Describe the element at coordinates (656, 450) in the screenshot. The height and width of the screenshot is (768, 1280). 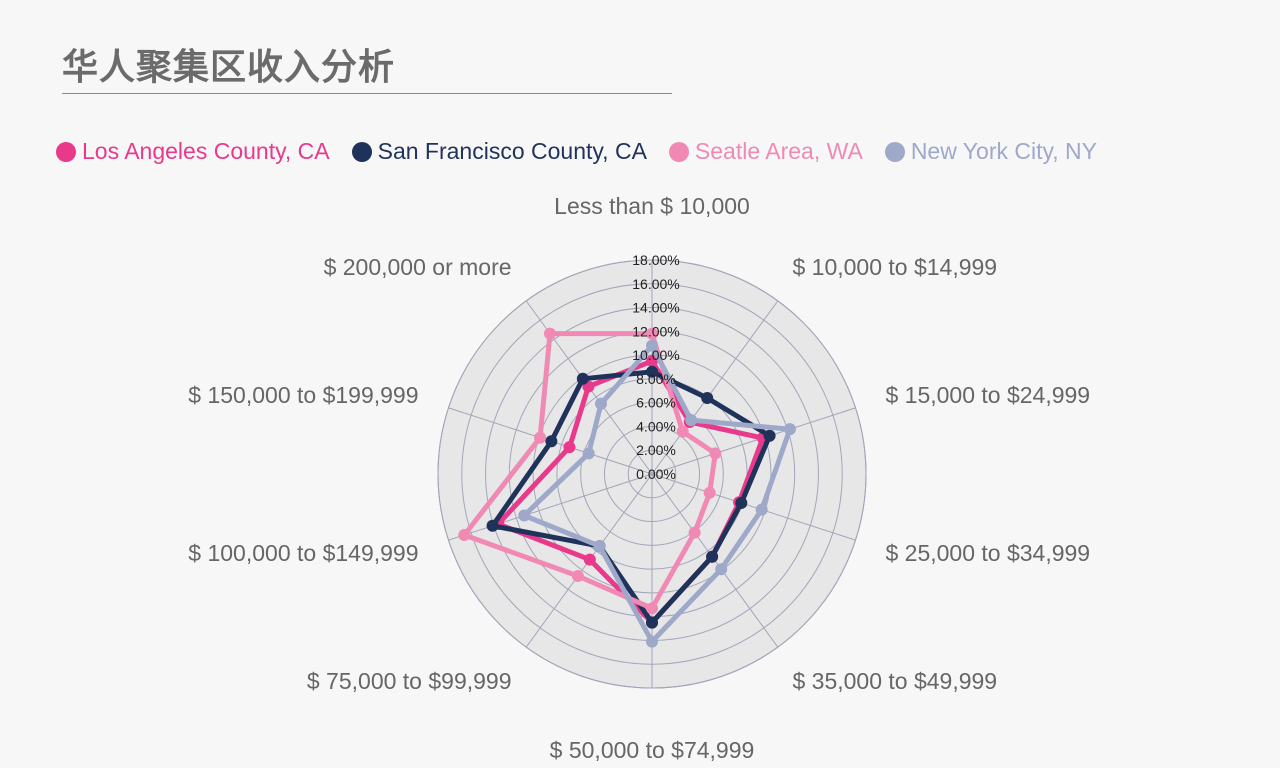
I see `radial-tick-label: 2.00%` at that location.